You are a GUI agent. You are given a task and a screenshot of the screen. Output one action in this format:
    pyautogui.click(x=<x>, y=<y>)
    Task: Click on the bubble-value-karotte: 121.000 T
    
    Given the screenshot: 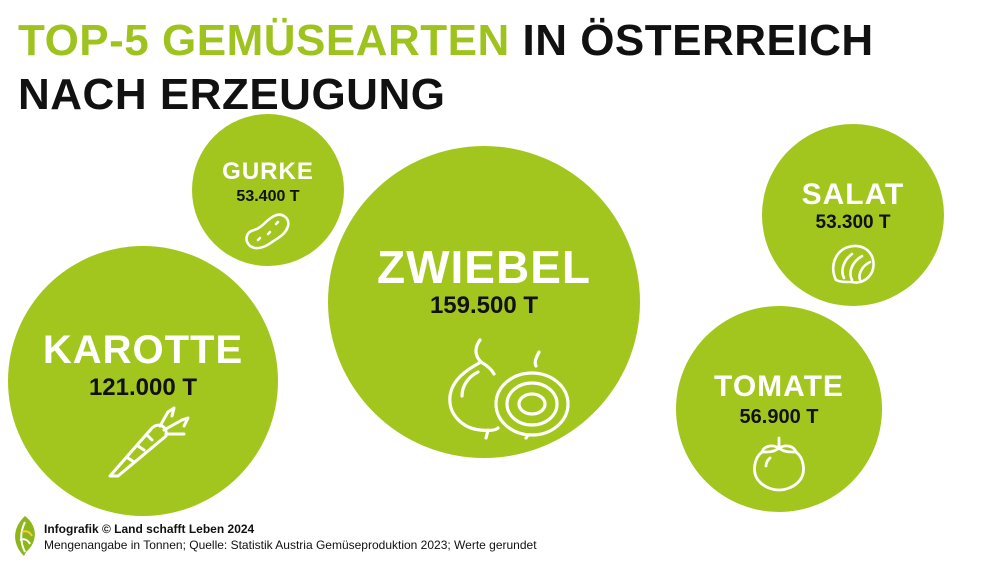 What is the action you would take?
    pyautogui.click(x=143, y=387)
    